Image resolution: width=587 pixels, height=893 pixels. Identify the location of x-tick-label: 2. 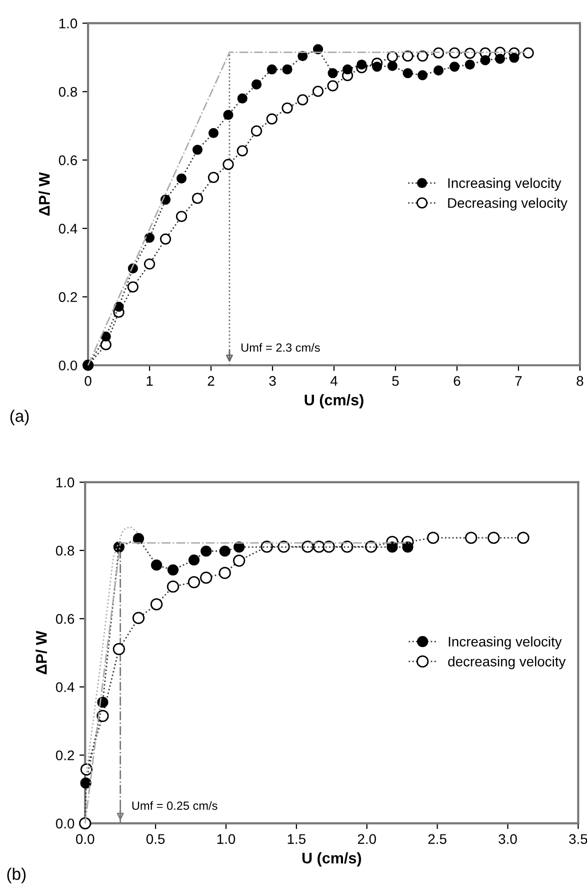
(211, 381).